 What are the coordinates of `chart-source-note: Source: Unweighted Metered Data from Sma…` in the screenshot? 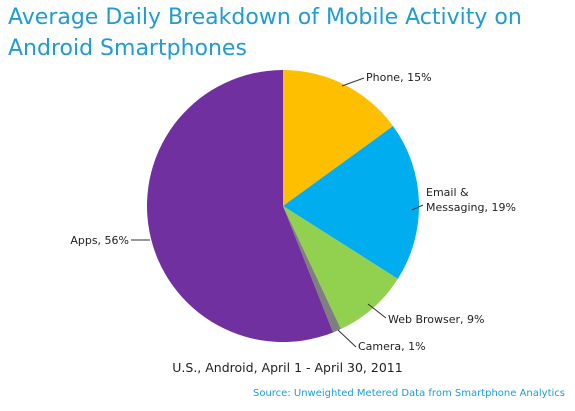 It's located at (408, 393).